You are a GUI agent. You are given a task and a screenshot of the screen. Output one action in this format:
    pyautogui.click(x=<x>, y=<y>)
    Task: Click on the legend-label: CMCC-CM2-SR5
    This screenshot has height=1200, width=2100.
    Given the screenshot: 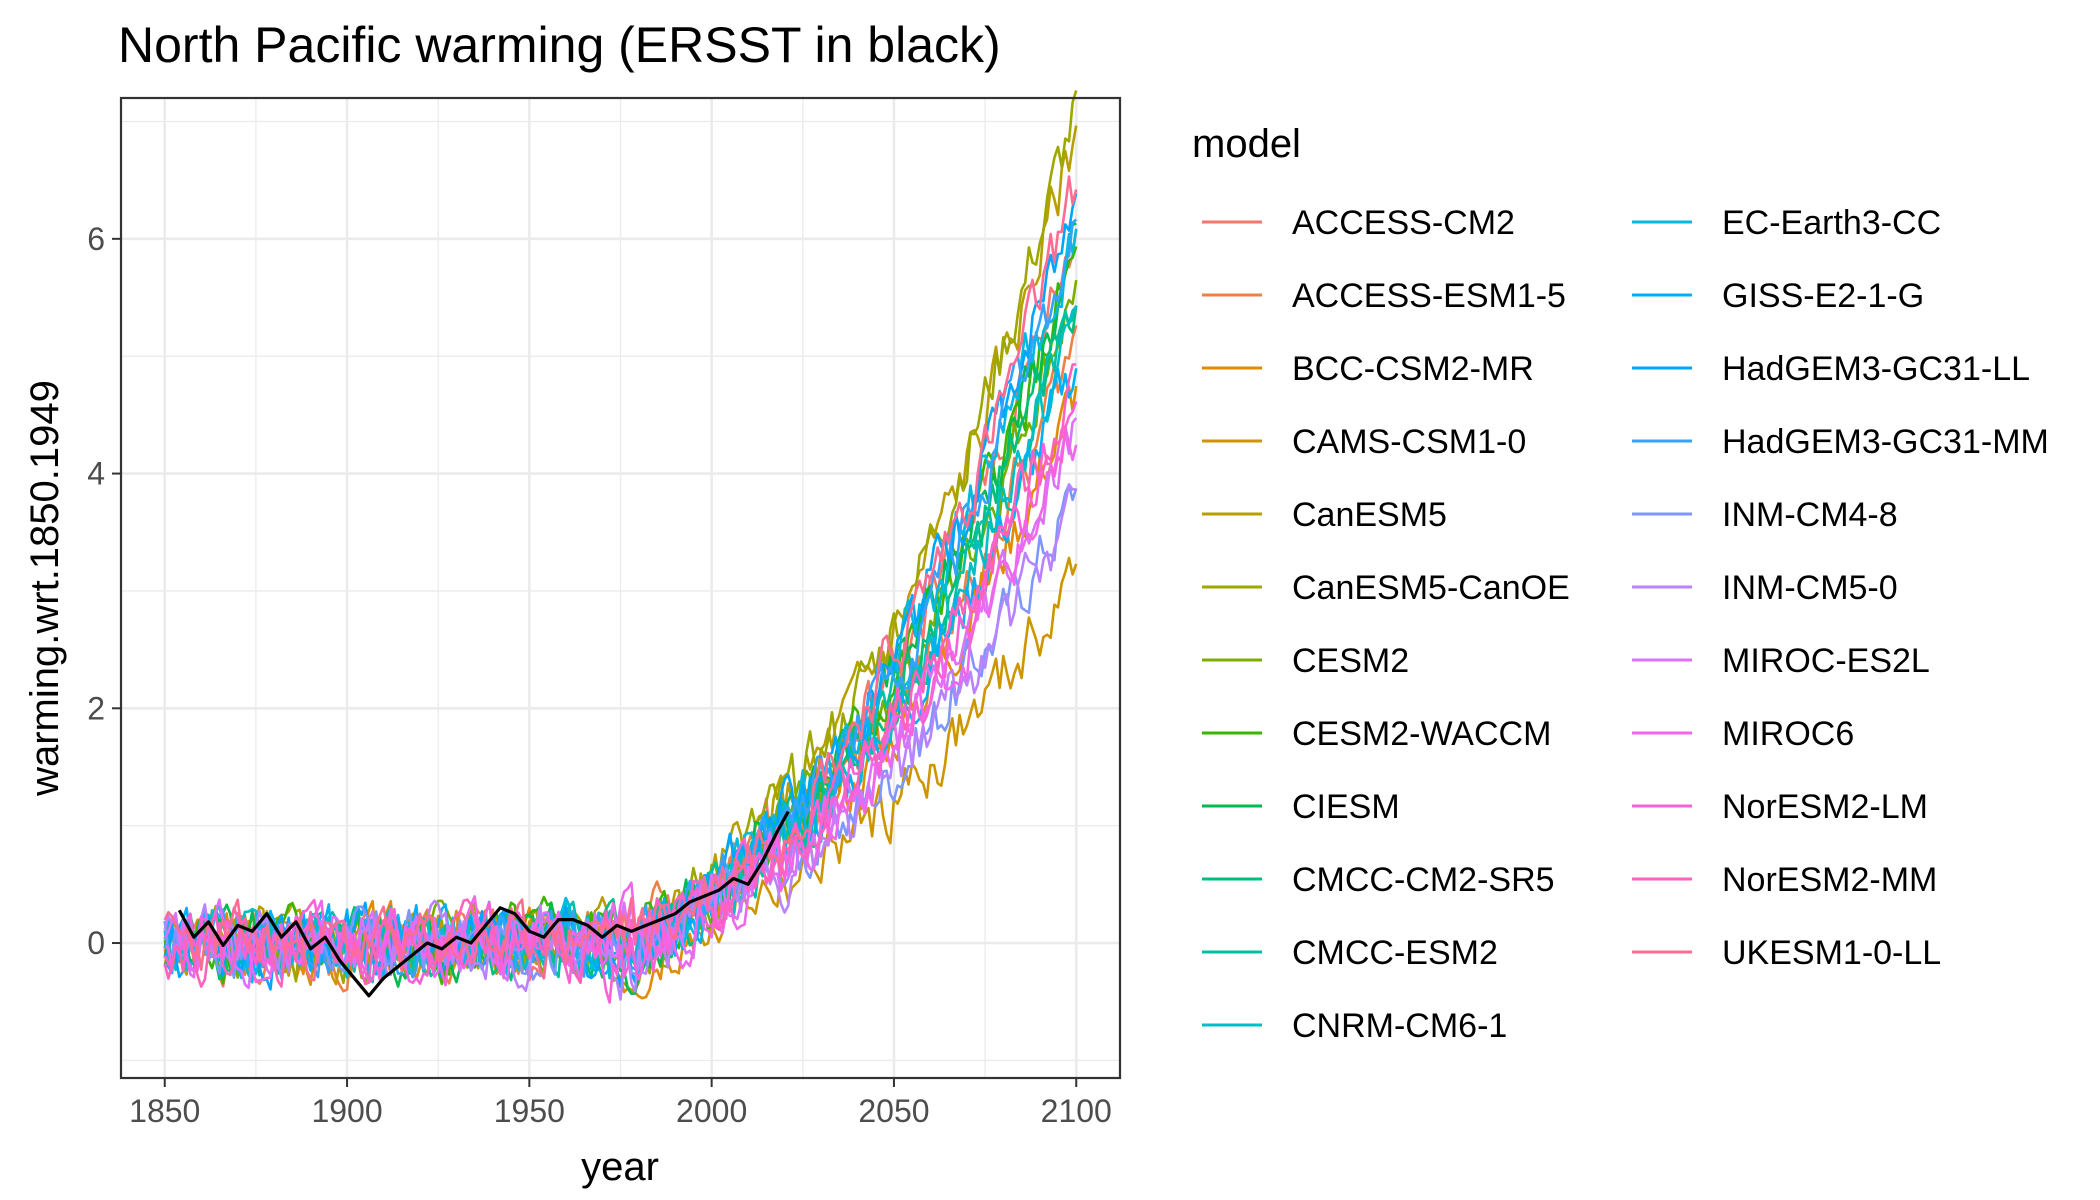 What is the action you would take?
    pyautogui.click(x=1423, y=880)
    